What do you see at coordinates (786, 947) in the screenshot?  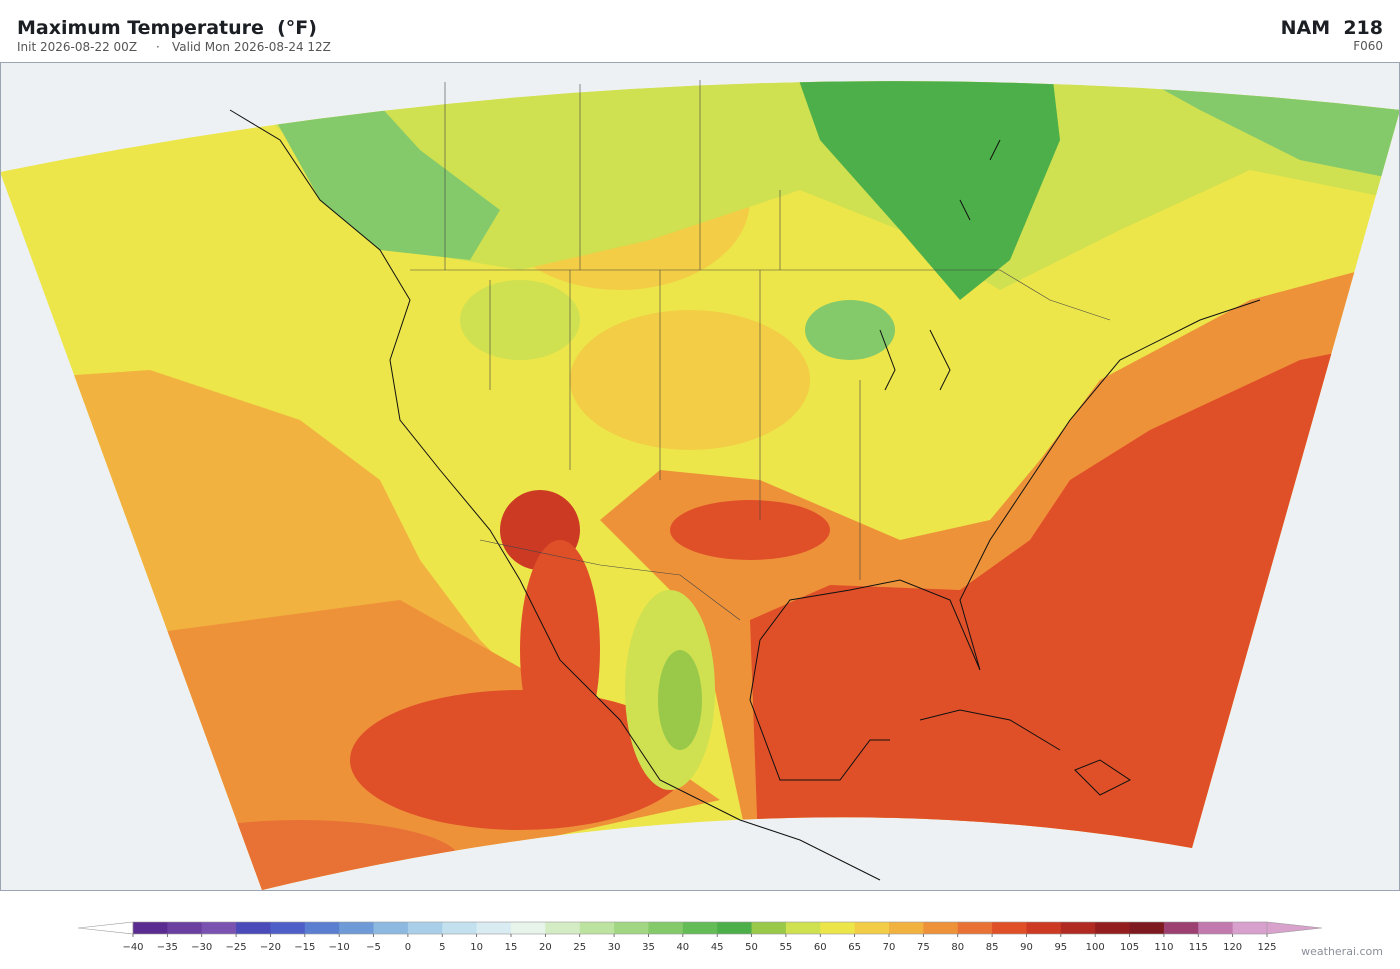 I see `colorbar-tick-label: 55` at bounding box center [786, 947].